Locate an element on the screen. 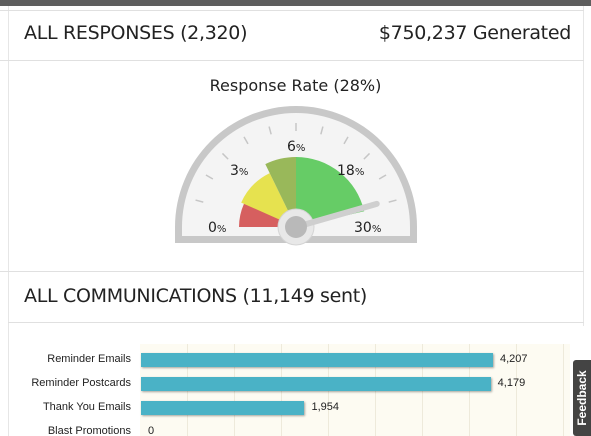 The width and height of the screenshot is (591, 436). gauge-tick-label: 6% is located at coordinates (296, 147).